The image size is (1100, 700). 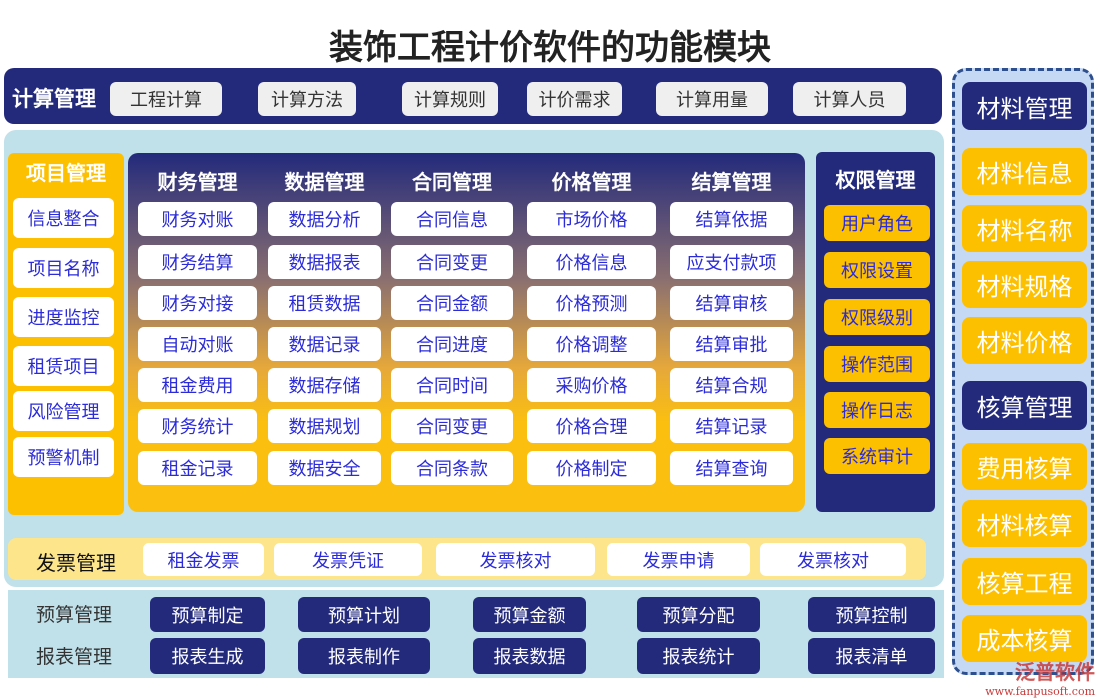 I want to click on module-item: 合同进度, so click(x=452, y=344).